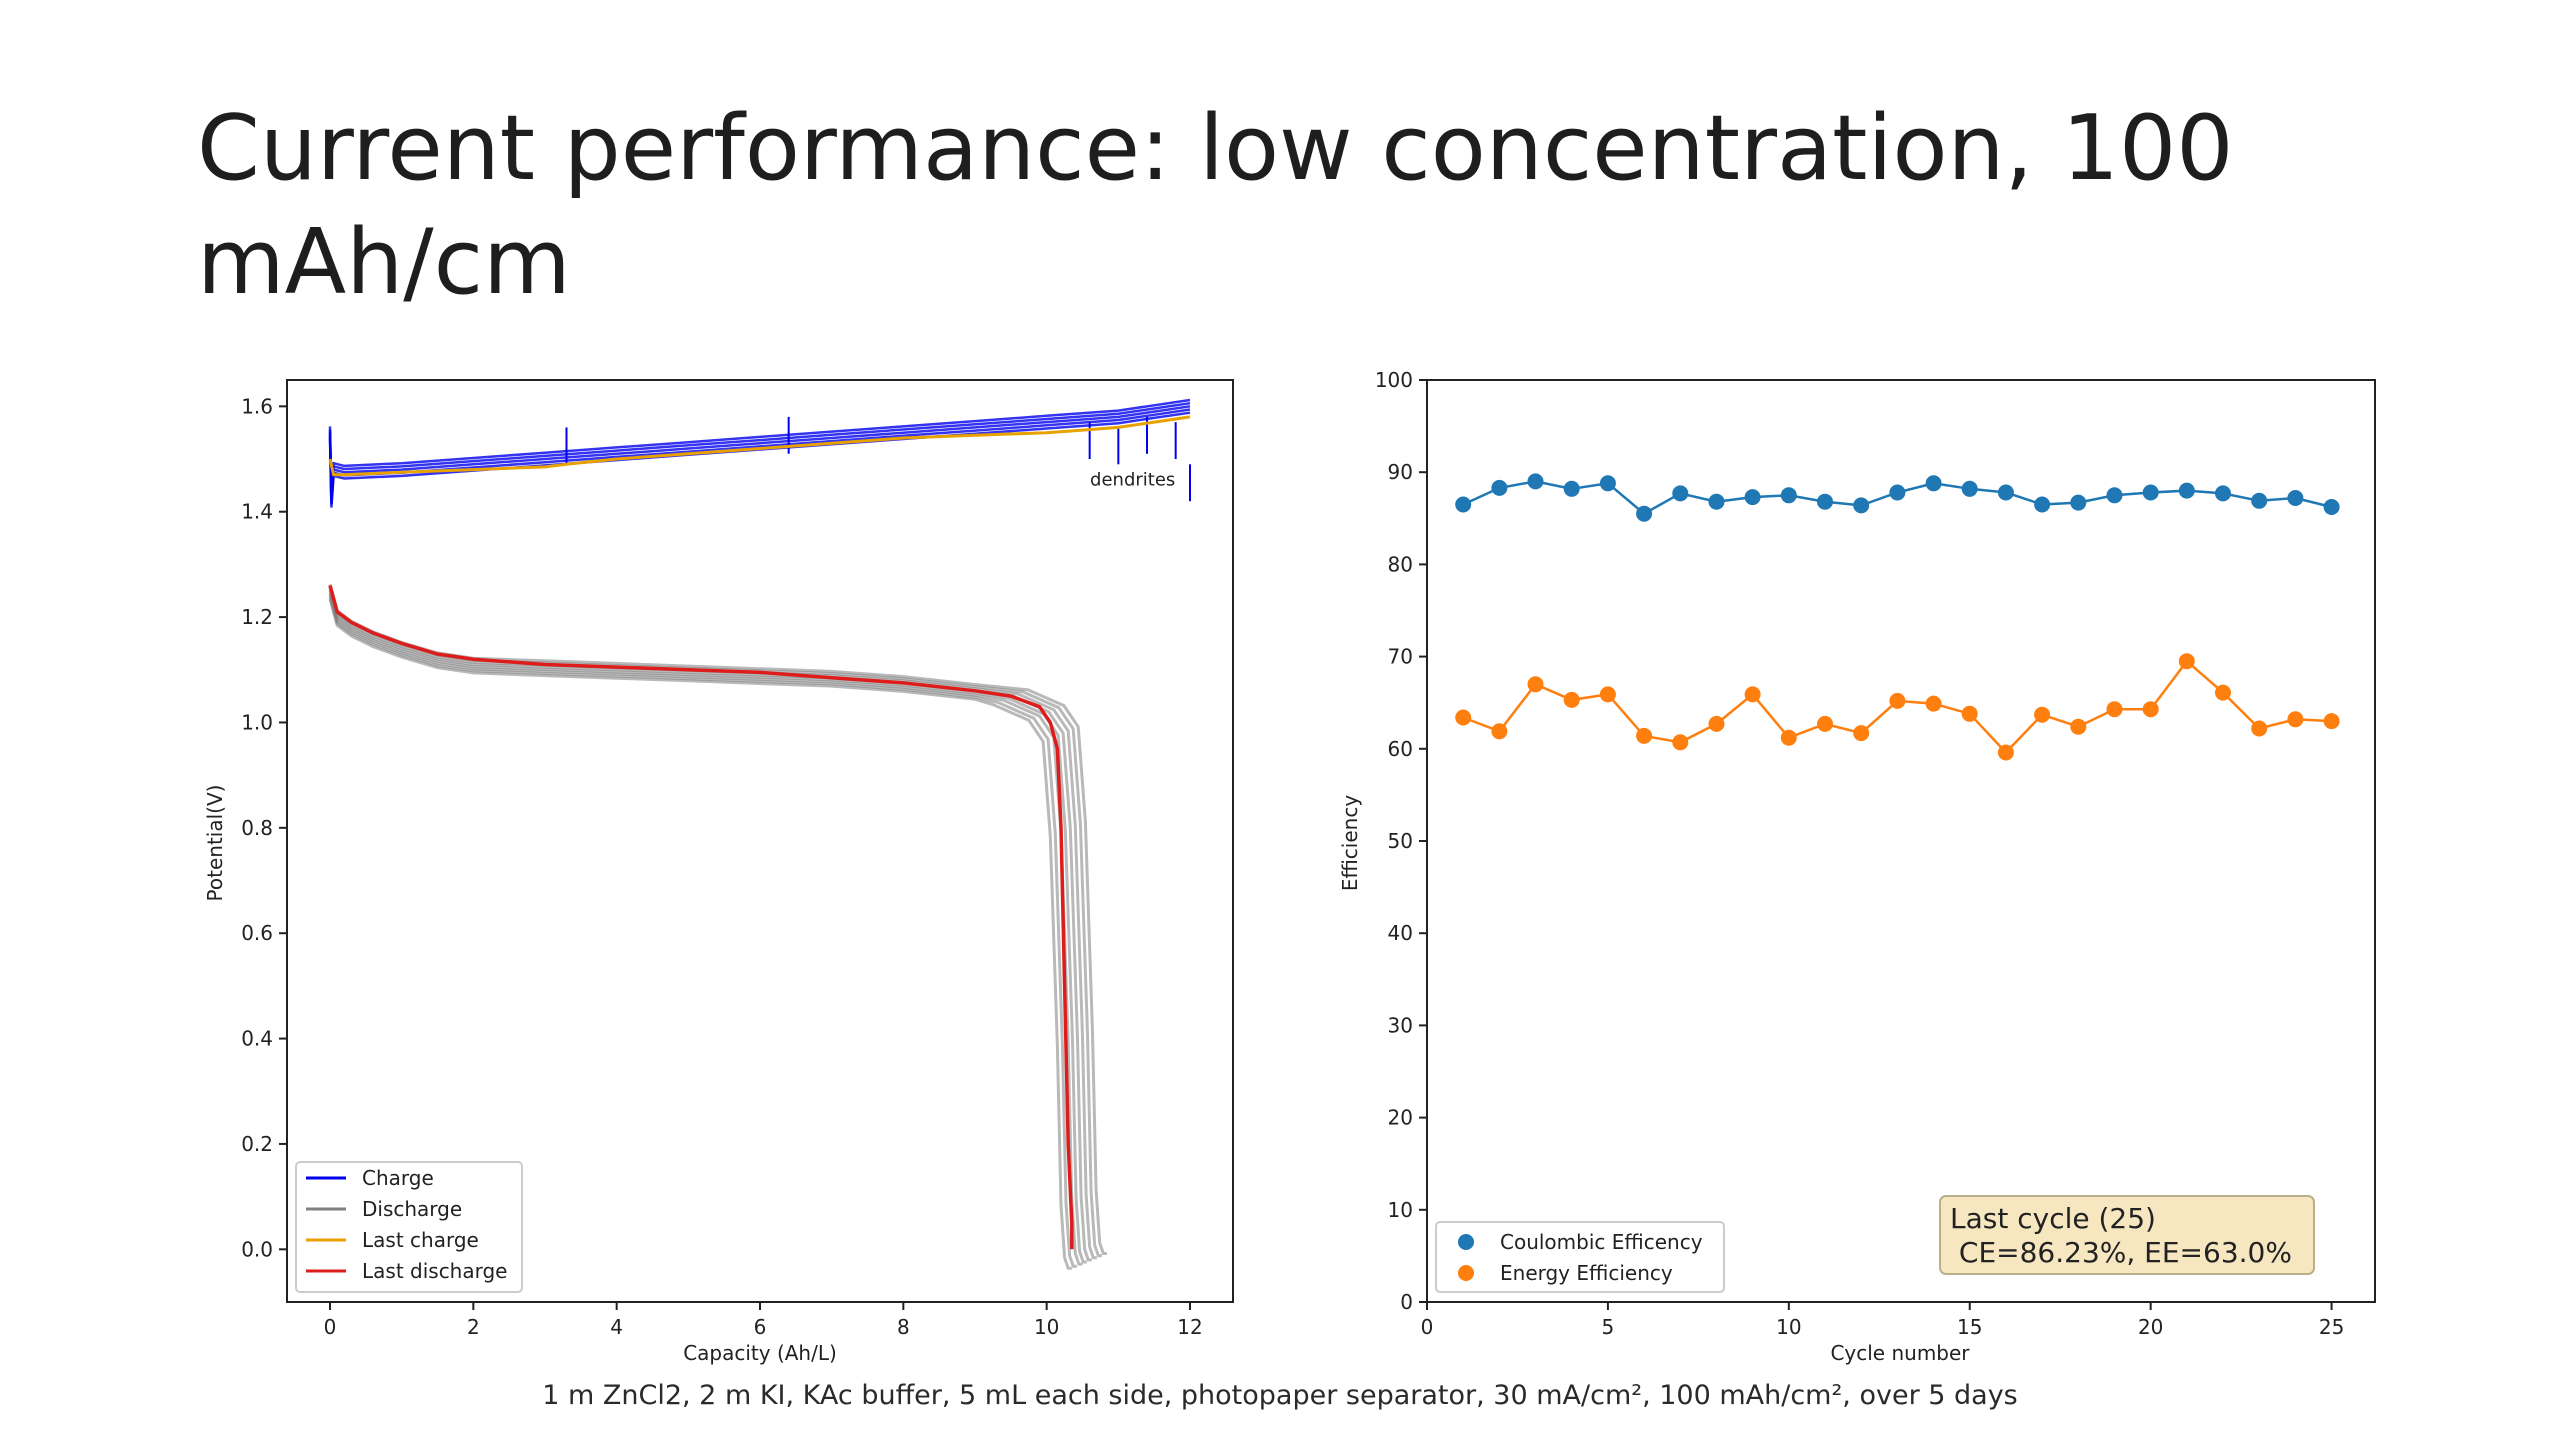  What do you see at coordinates (760, 1327) in the screenshot?
I see `x-tick-label: 6` at bounding box center [760, 1327].